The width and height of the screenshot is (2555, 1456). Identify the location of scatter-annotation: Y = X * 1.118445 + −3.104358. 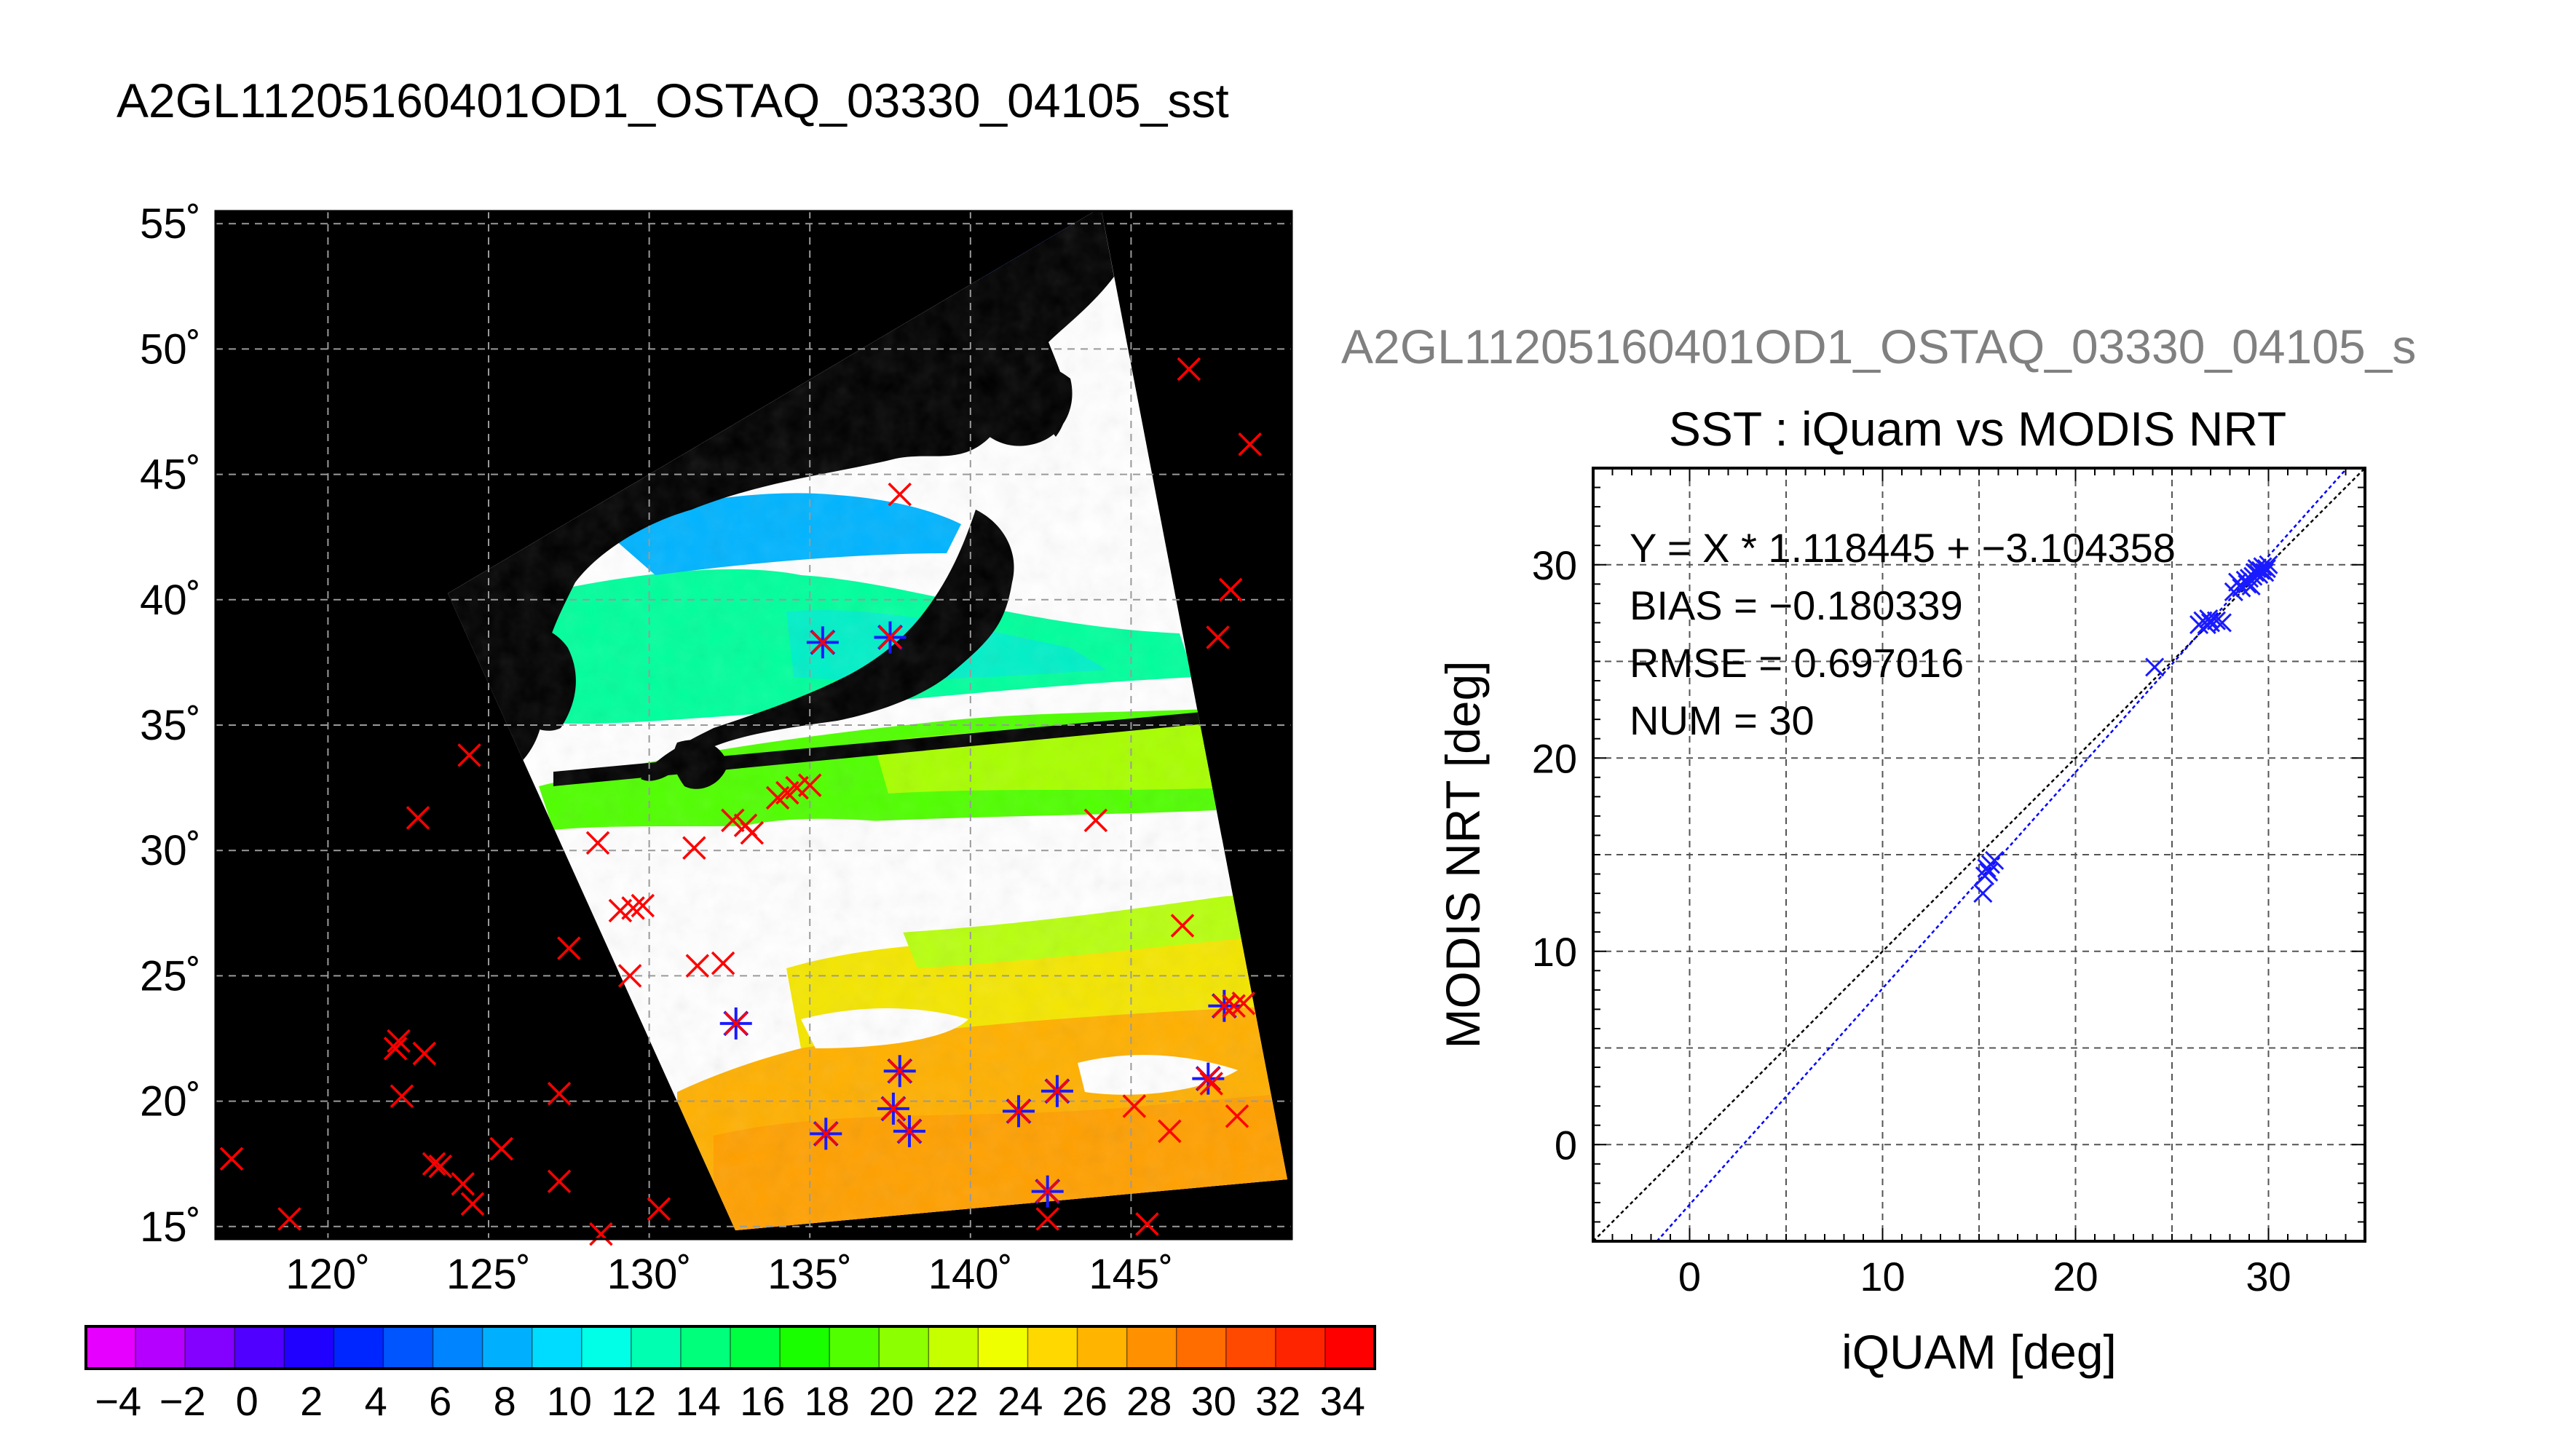
(1903, 548).